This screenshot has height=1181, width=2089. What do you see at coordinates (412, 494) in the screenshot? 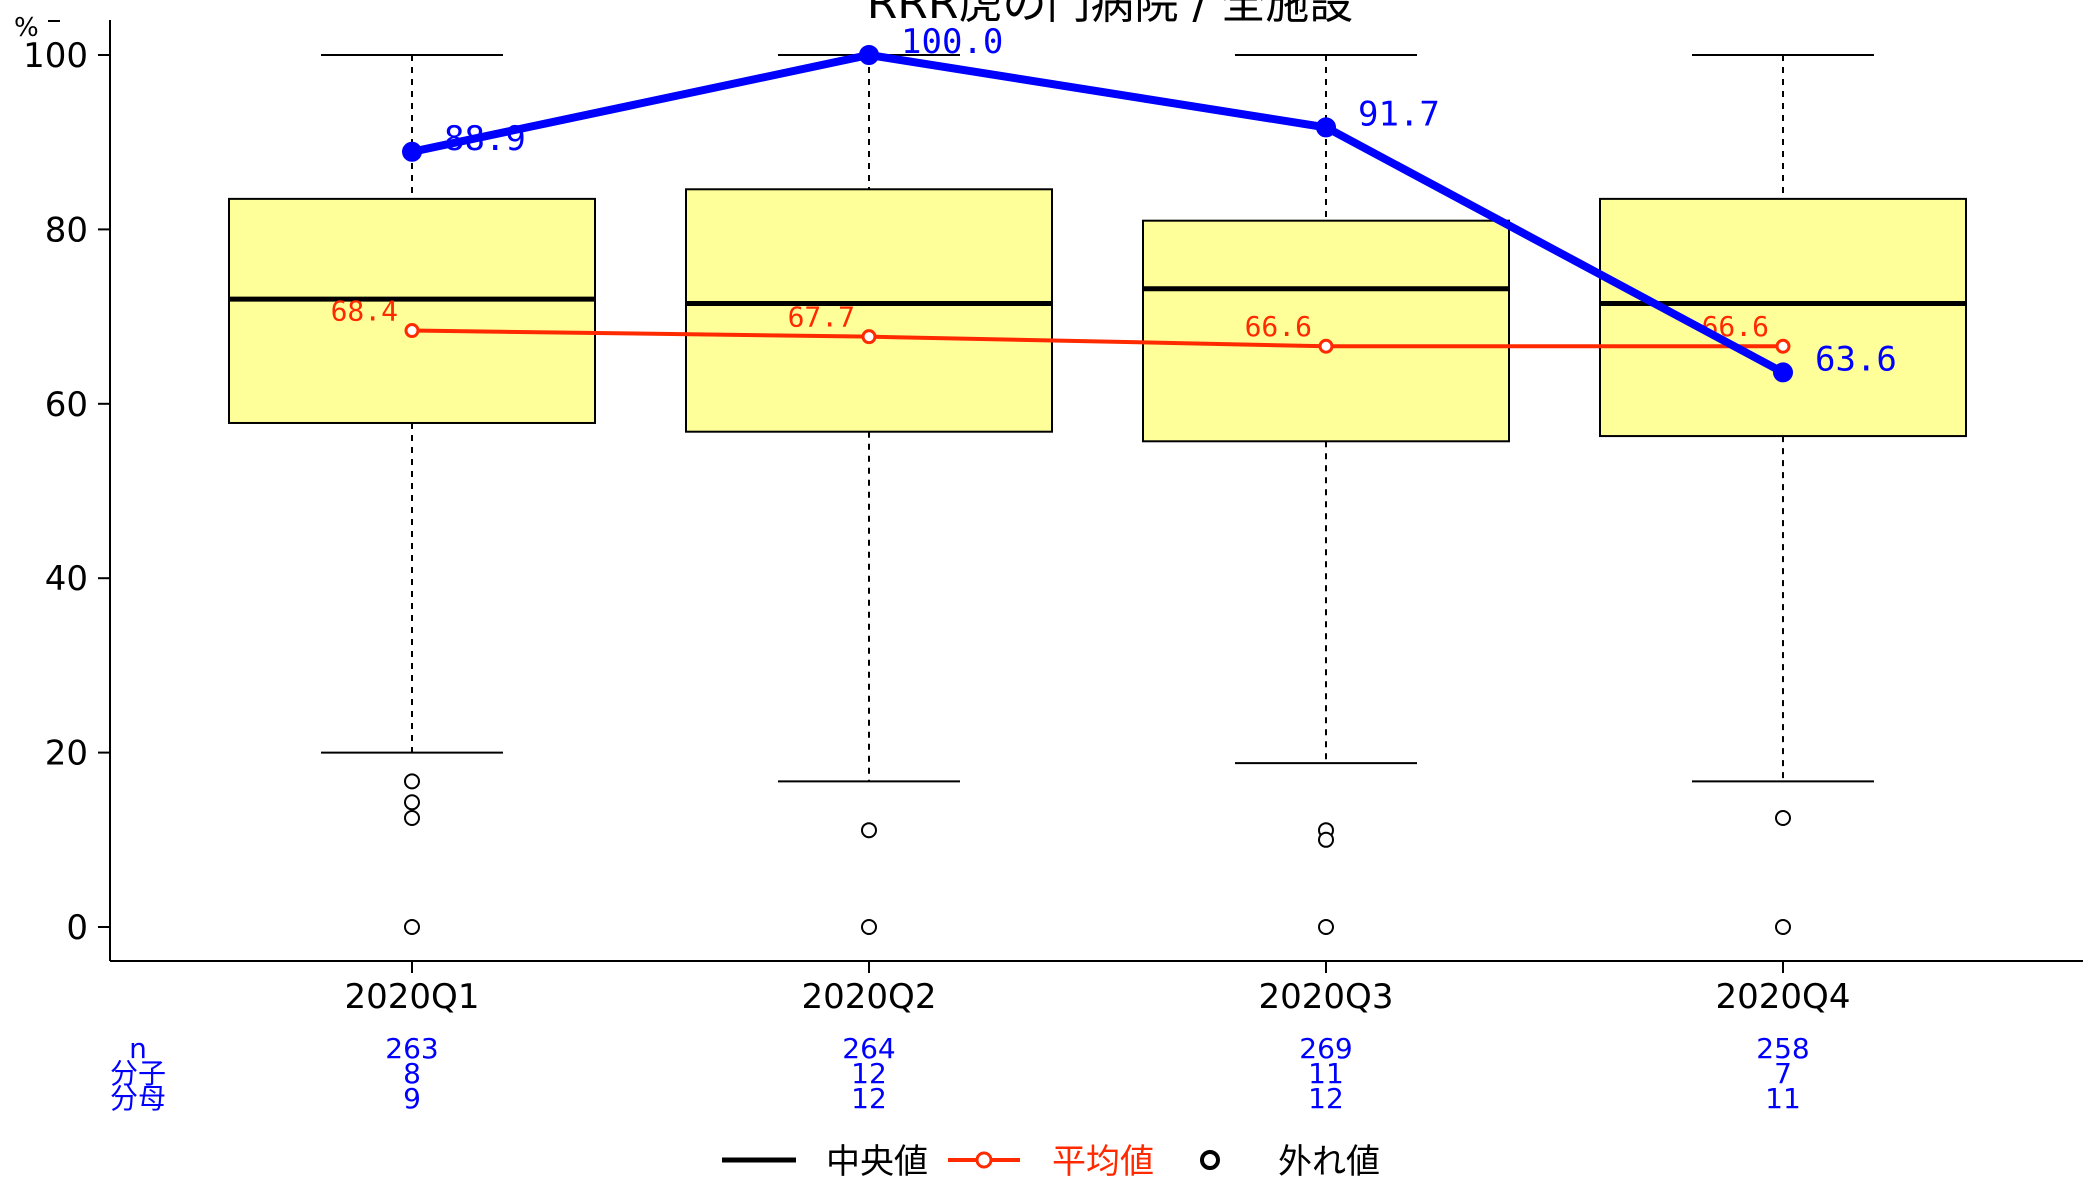
I see `box-2020Q1` at bounding box center [412, 494].